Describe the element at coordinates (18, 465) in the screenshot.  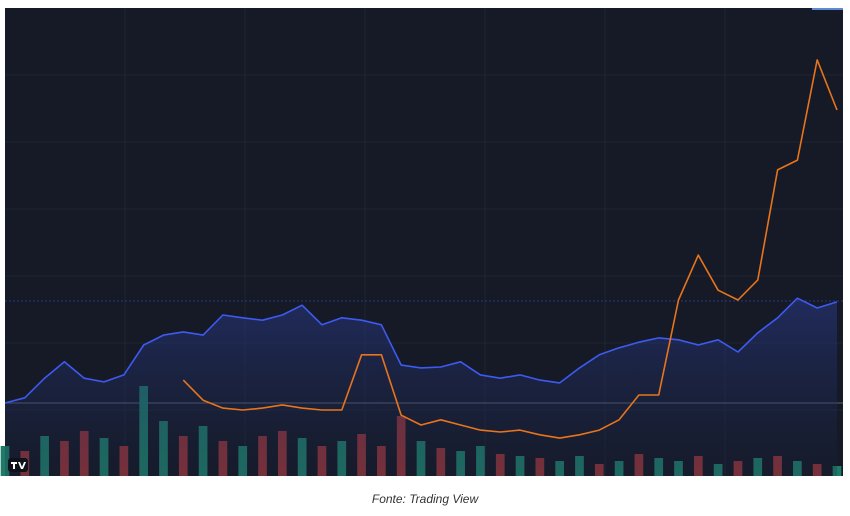
I see `tv-logo` at that location.